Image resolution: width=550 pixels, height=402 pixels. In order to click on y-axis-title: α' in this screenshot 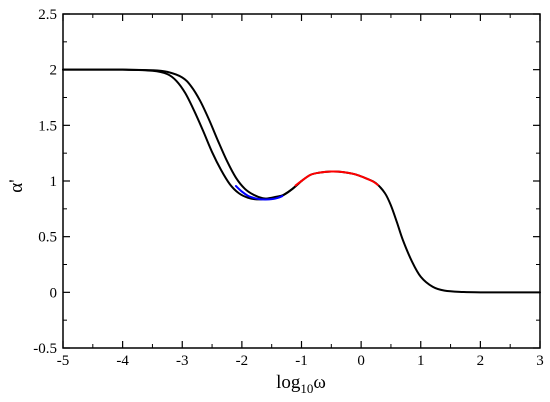, I will do `click(16, 185)`.